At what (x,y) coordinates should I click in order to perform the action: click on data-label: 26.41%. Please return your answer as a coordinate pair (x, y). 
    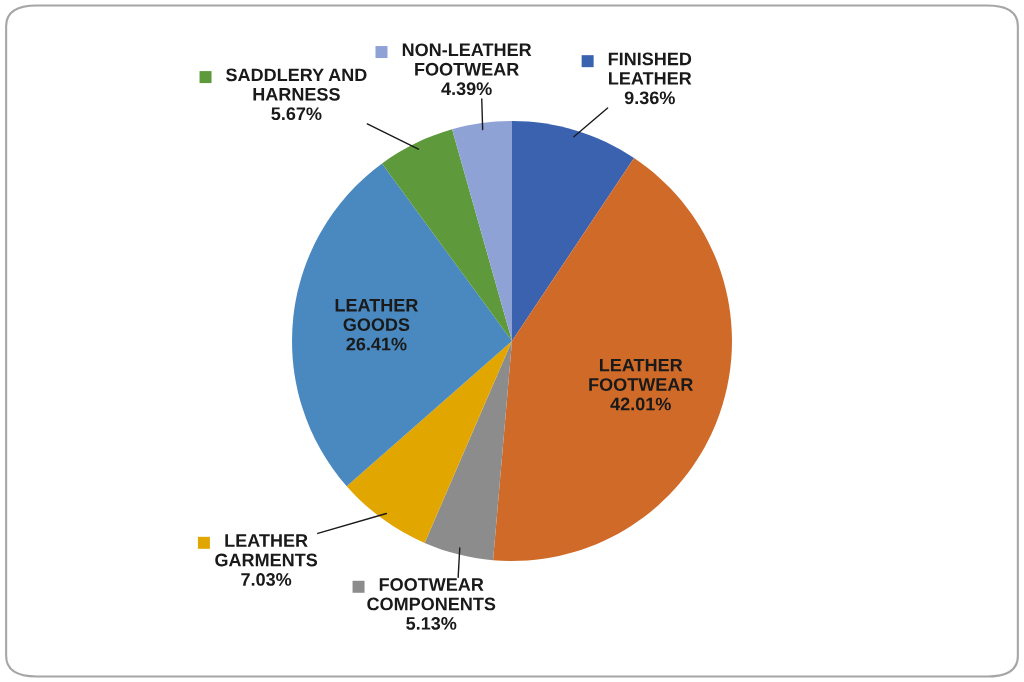
    Looking at the image, I should click on (376, 344).